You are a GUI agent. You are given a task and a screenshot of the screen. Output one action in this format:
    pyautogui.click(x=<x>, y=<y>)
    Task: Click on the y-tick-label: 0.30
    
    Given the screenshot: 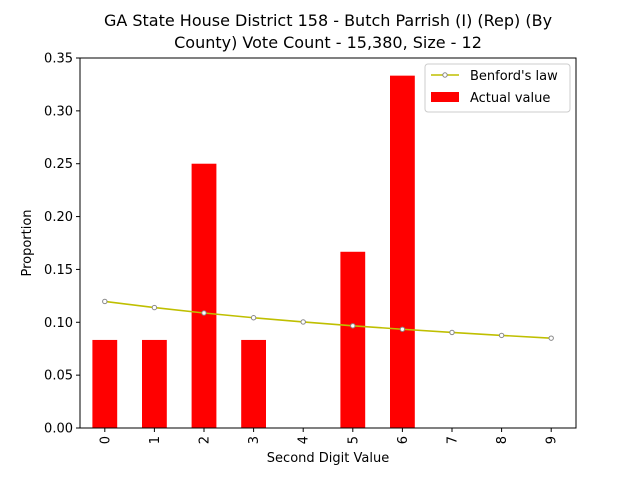 What is the action you would take?
    pyautogui.click(x=58, y=111)
    